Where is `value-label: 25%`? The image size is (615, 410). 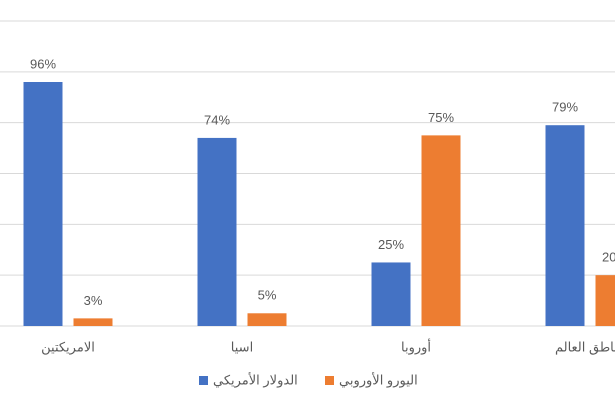 value-label: 25% is located at coordinates (391, 244).